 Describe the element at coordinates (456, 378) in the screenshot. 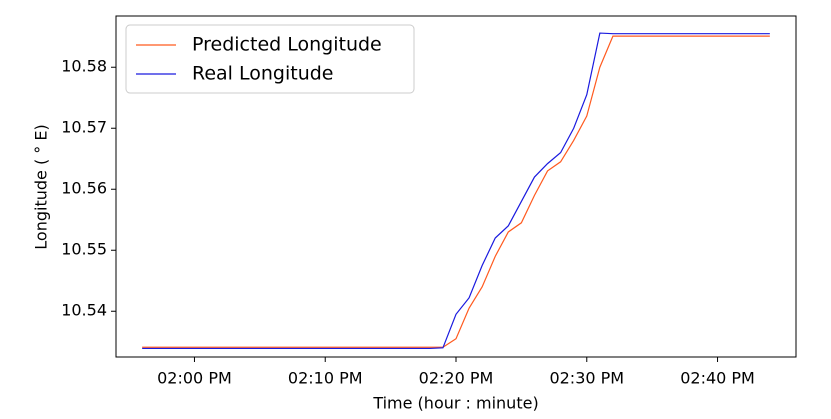

I see `x-tick-label: 02:20 PM` at that location.